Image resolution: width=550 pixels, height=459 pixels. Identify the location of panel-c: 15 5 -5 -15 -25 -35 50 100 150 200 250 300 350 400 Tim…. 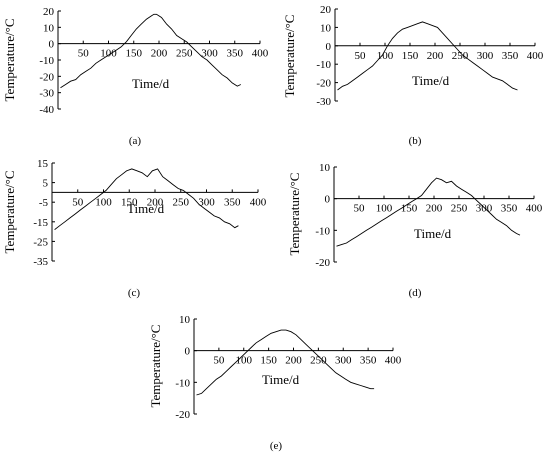
(134, 228).